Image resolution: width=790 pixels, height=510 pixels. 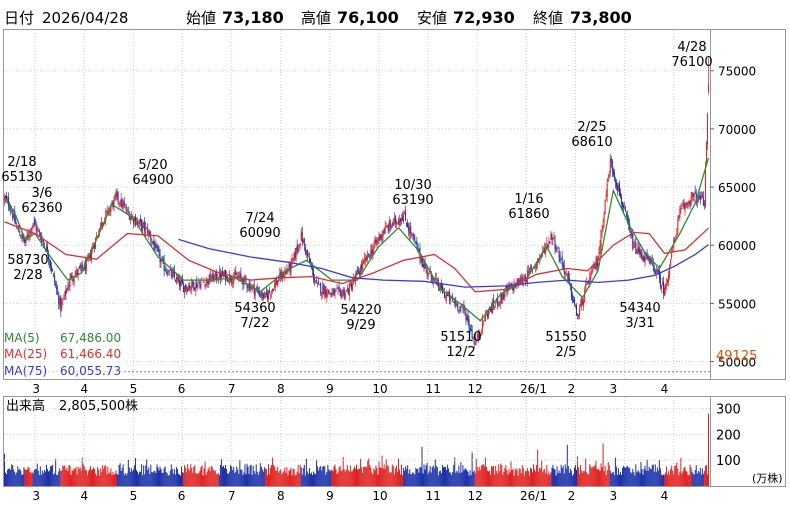 What do you see at coordinates (460, 337) in the screenshot?
I see `annotation-line1: 51510` at bounding box center [460, 337].